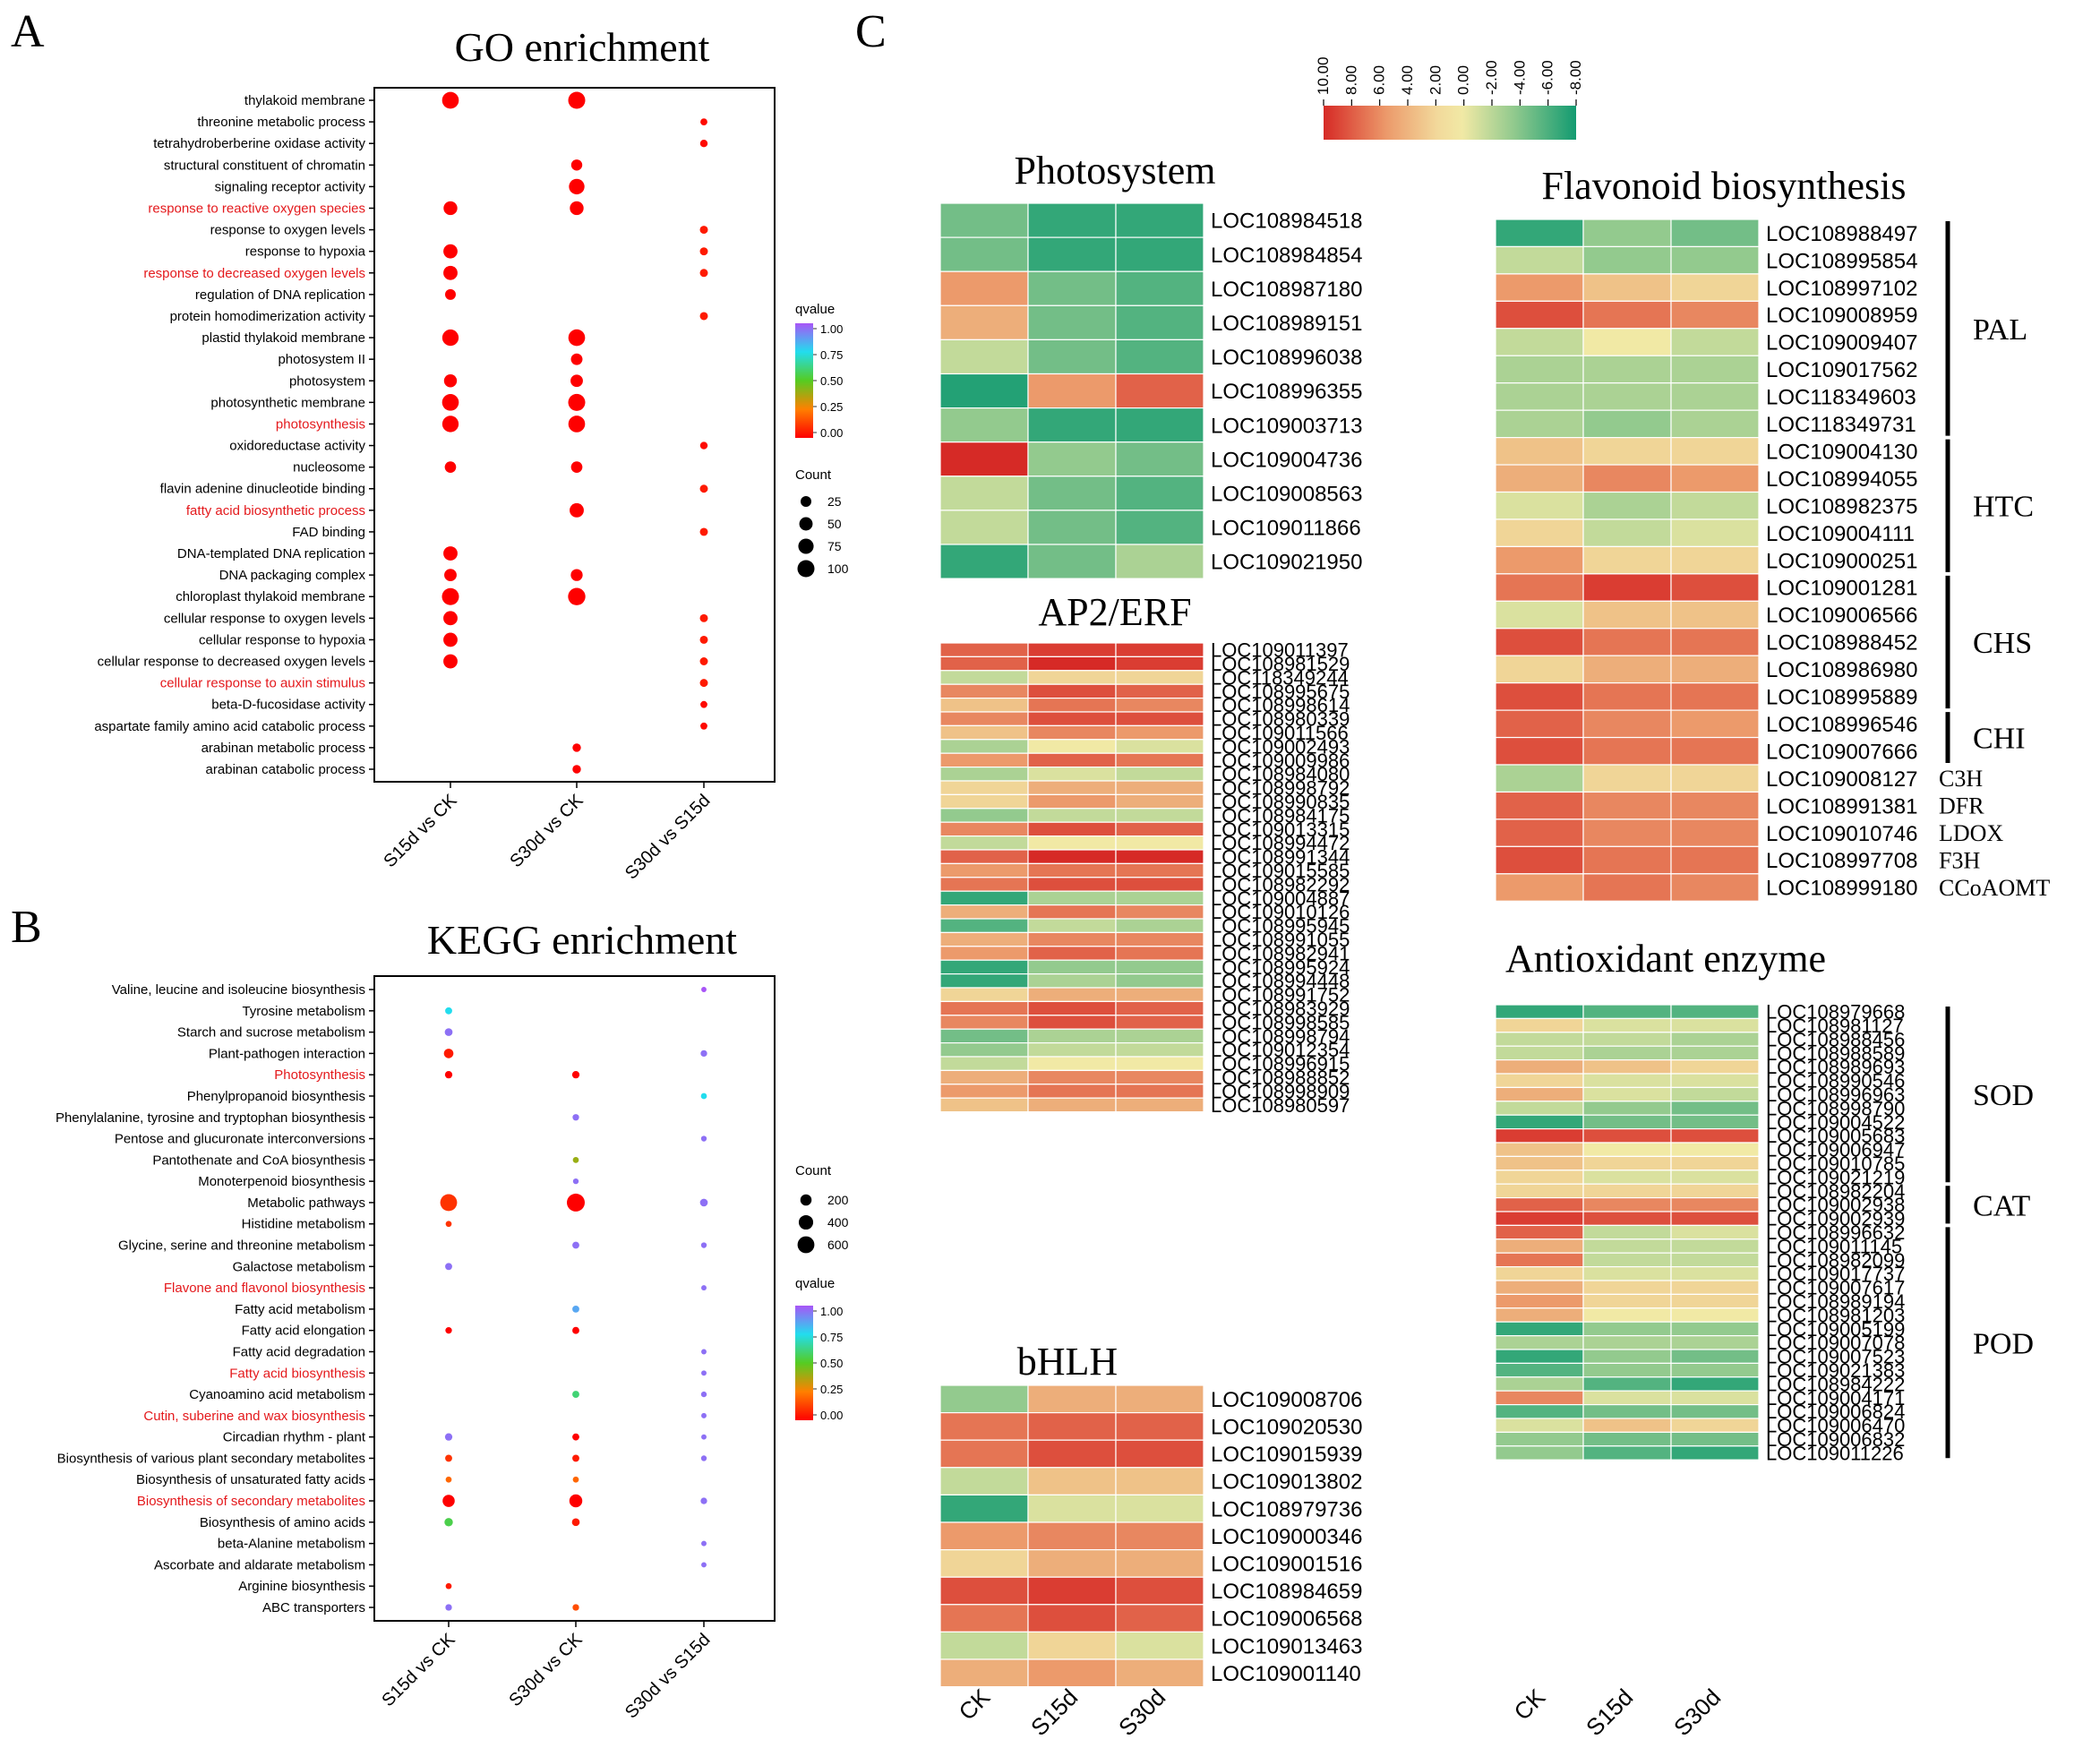 Image resolution: width=2100 pixels, height=1748 pixels. Describe the element at coordinates (1836, 1191) in the screenshot. I see `gene-label-LOC108982204: LOC108982204` at that location.